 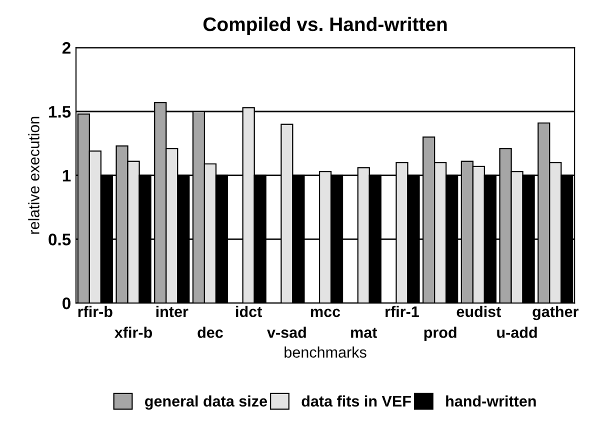 I want to click on legend-label: hand-written, so click(x=491, y=401).